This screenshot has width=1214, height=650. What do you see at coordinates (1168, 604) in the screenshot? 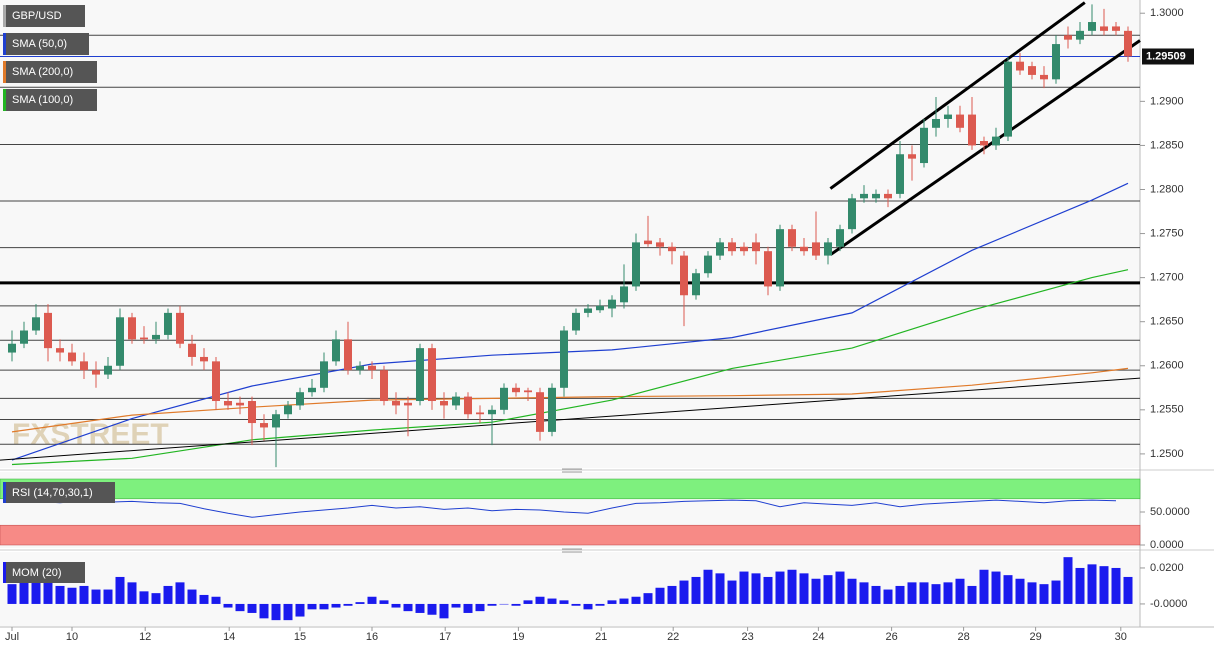
I see `y-tick-label: -0.0000` at bounding box center [1168, 604].